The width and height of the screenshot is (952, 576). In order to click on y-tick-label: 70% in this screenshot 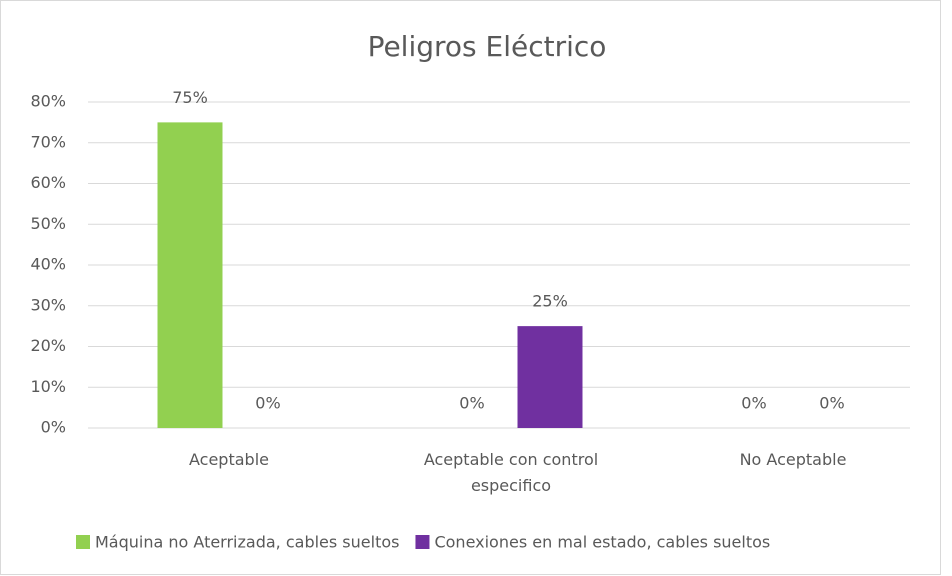, I will do `click(48, 141)`.